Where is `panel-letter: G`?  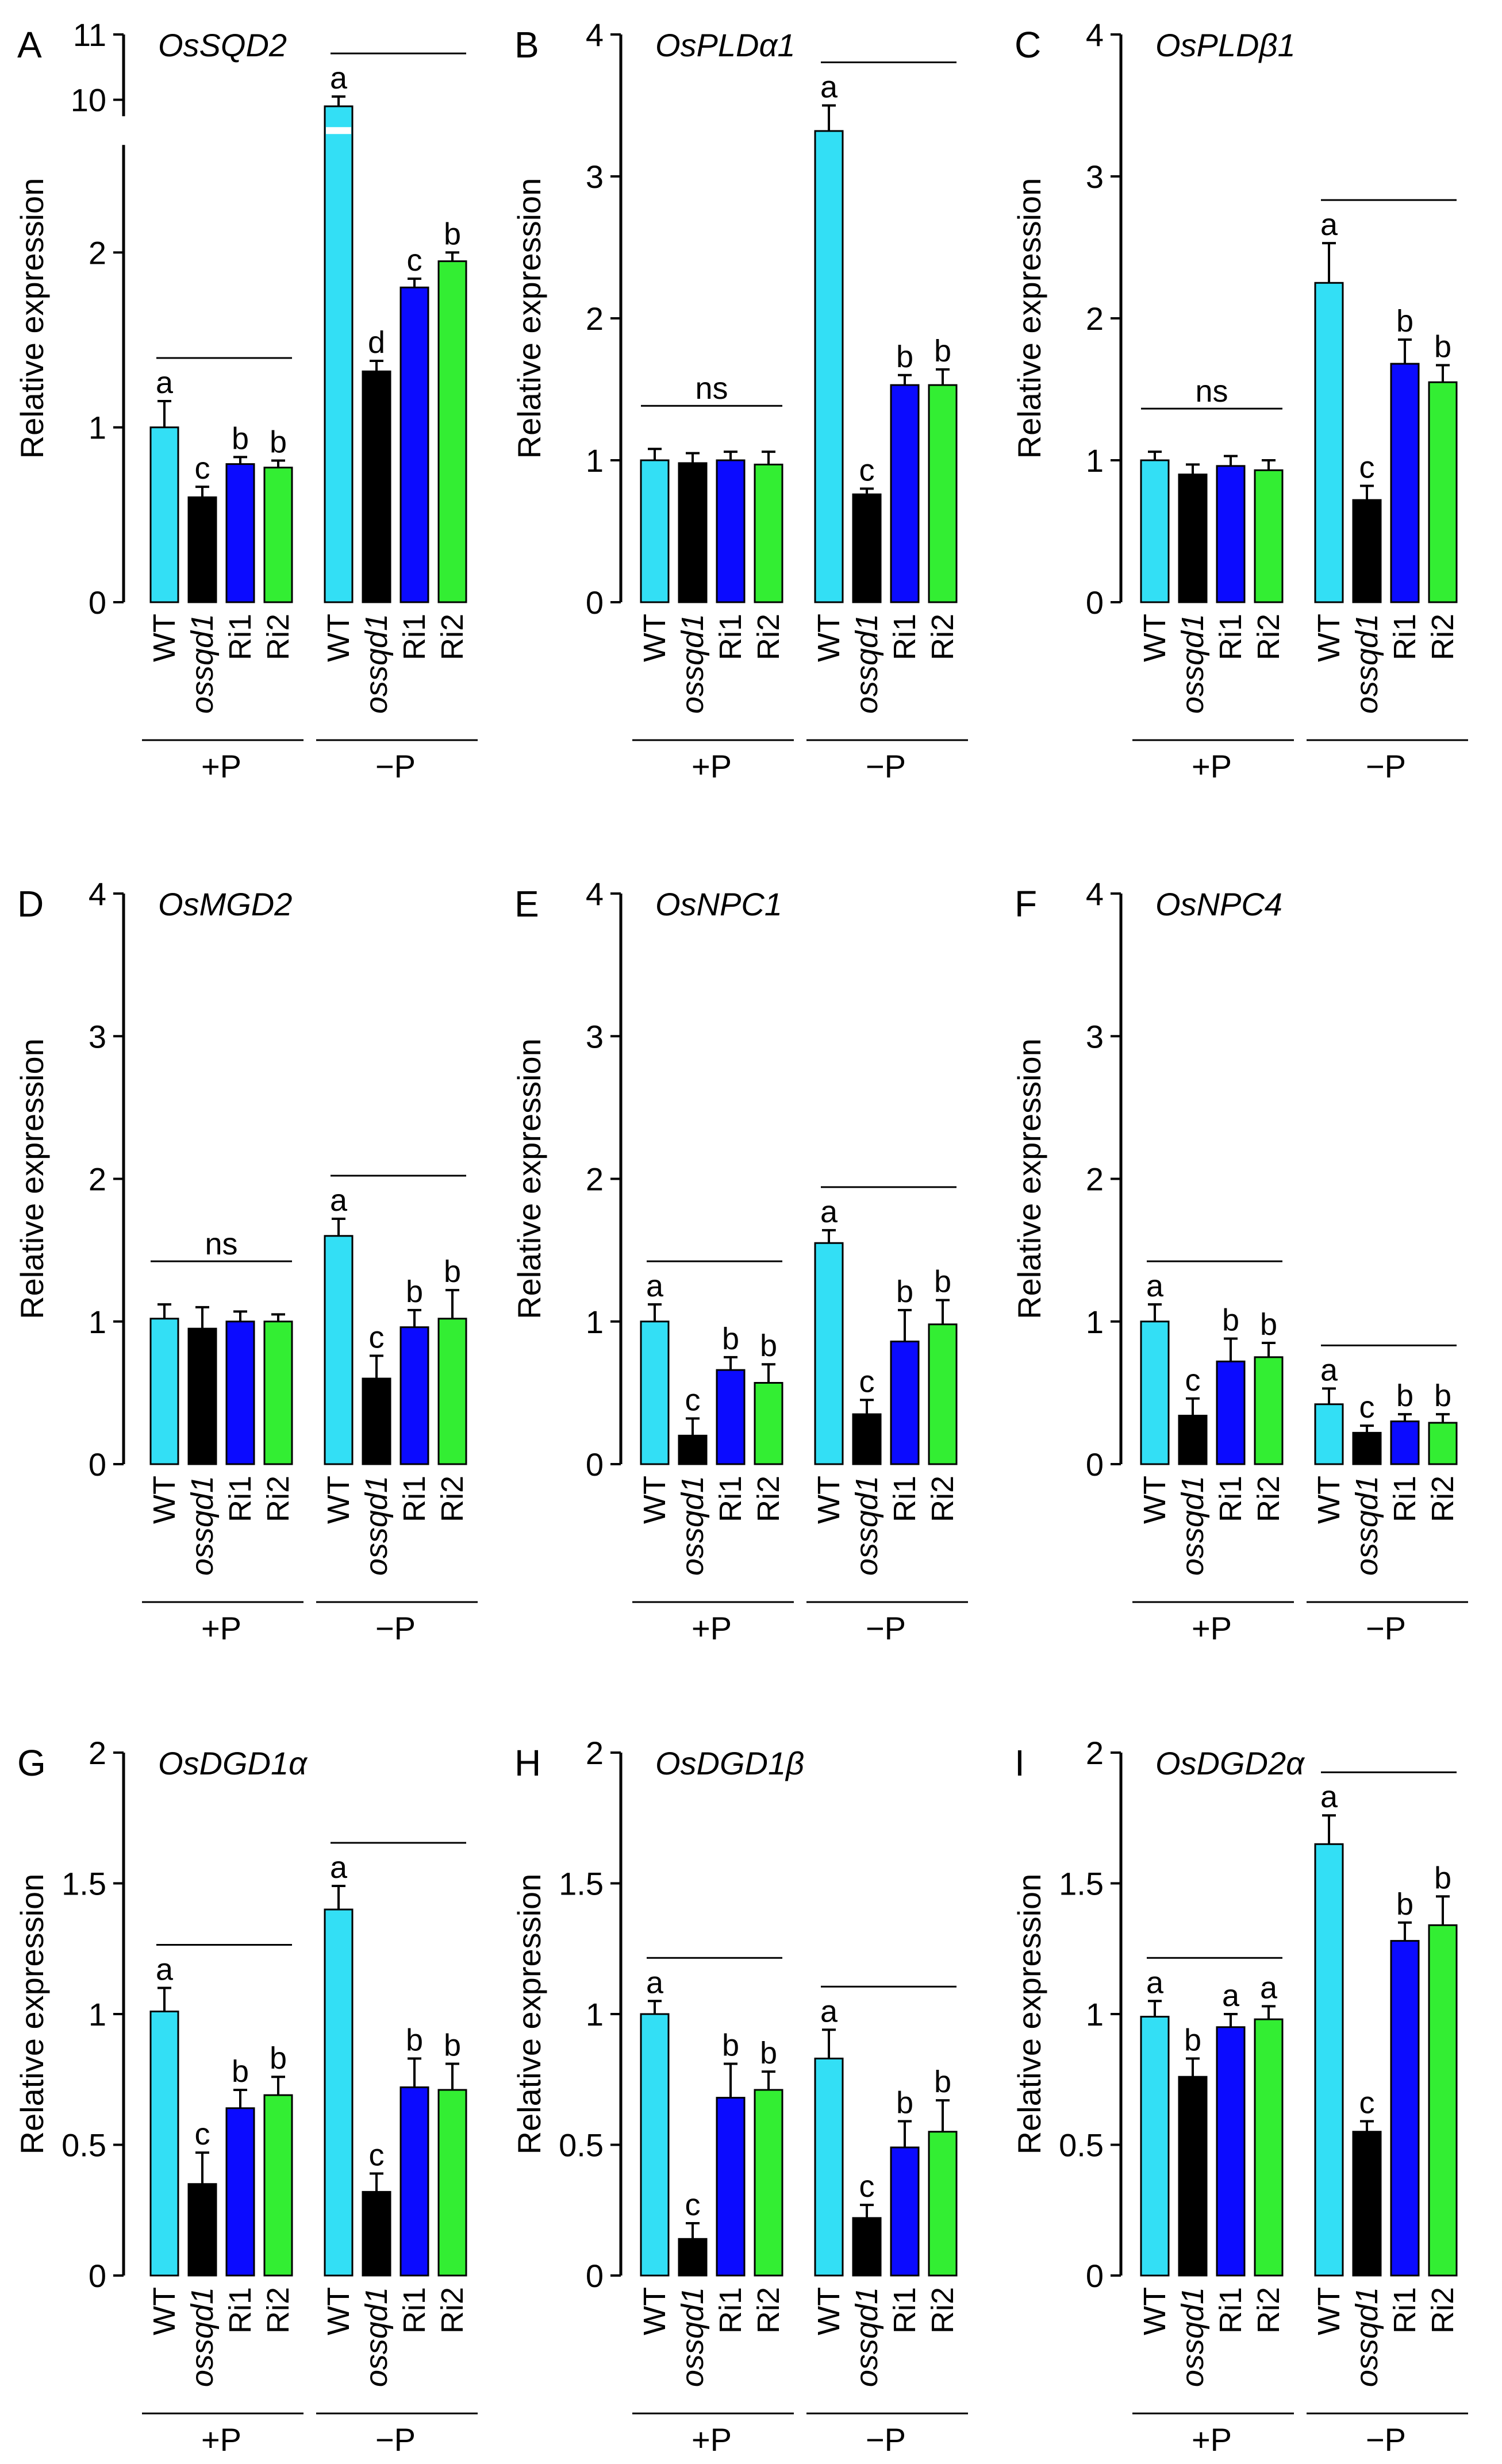
panel-letter: G is located at coordinates (31, 1763).